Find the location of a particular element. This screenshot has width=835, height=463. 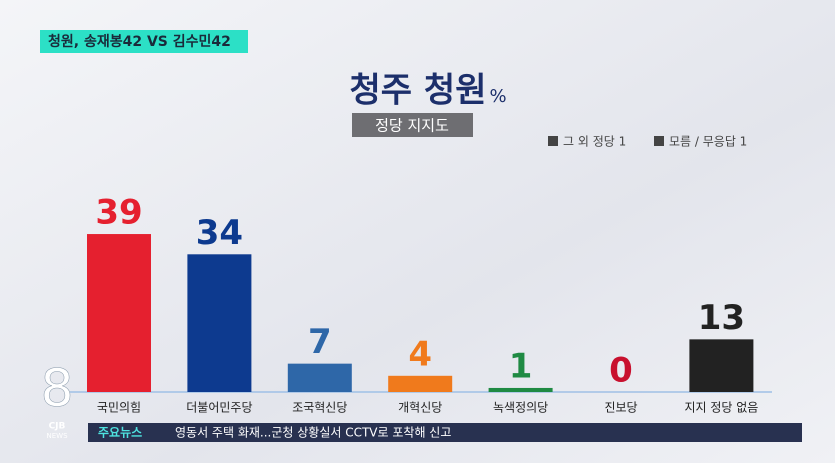

note: 모름 / 무응답 1 is located at coordinates (708, 142).